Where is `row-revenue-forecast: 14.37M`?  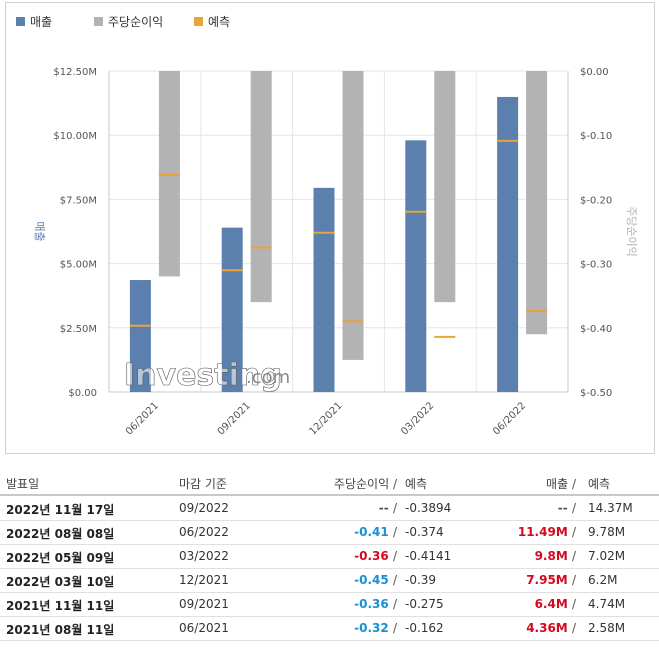 row-revenue-forecast: 14.37M is located at coordinates (610, 508).